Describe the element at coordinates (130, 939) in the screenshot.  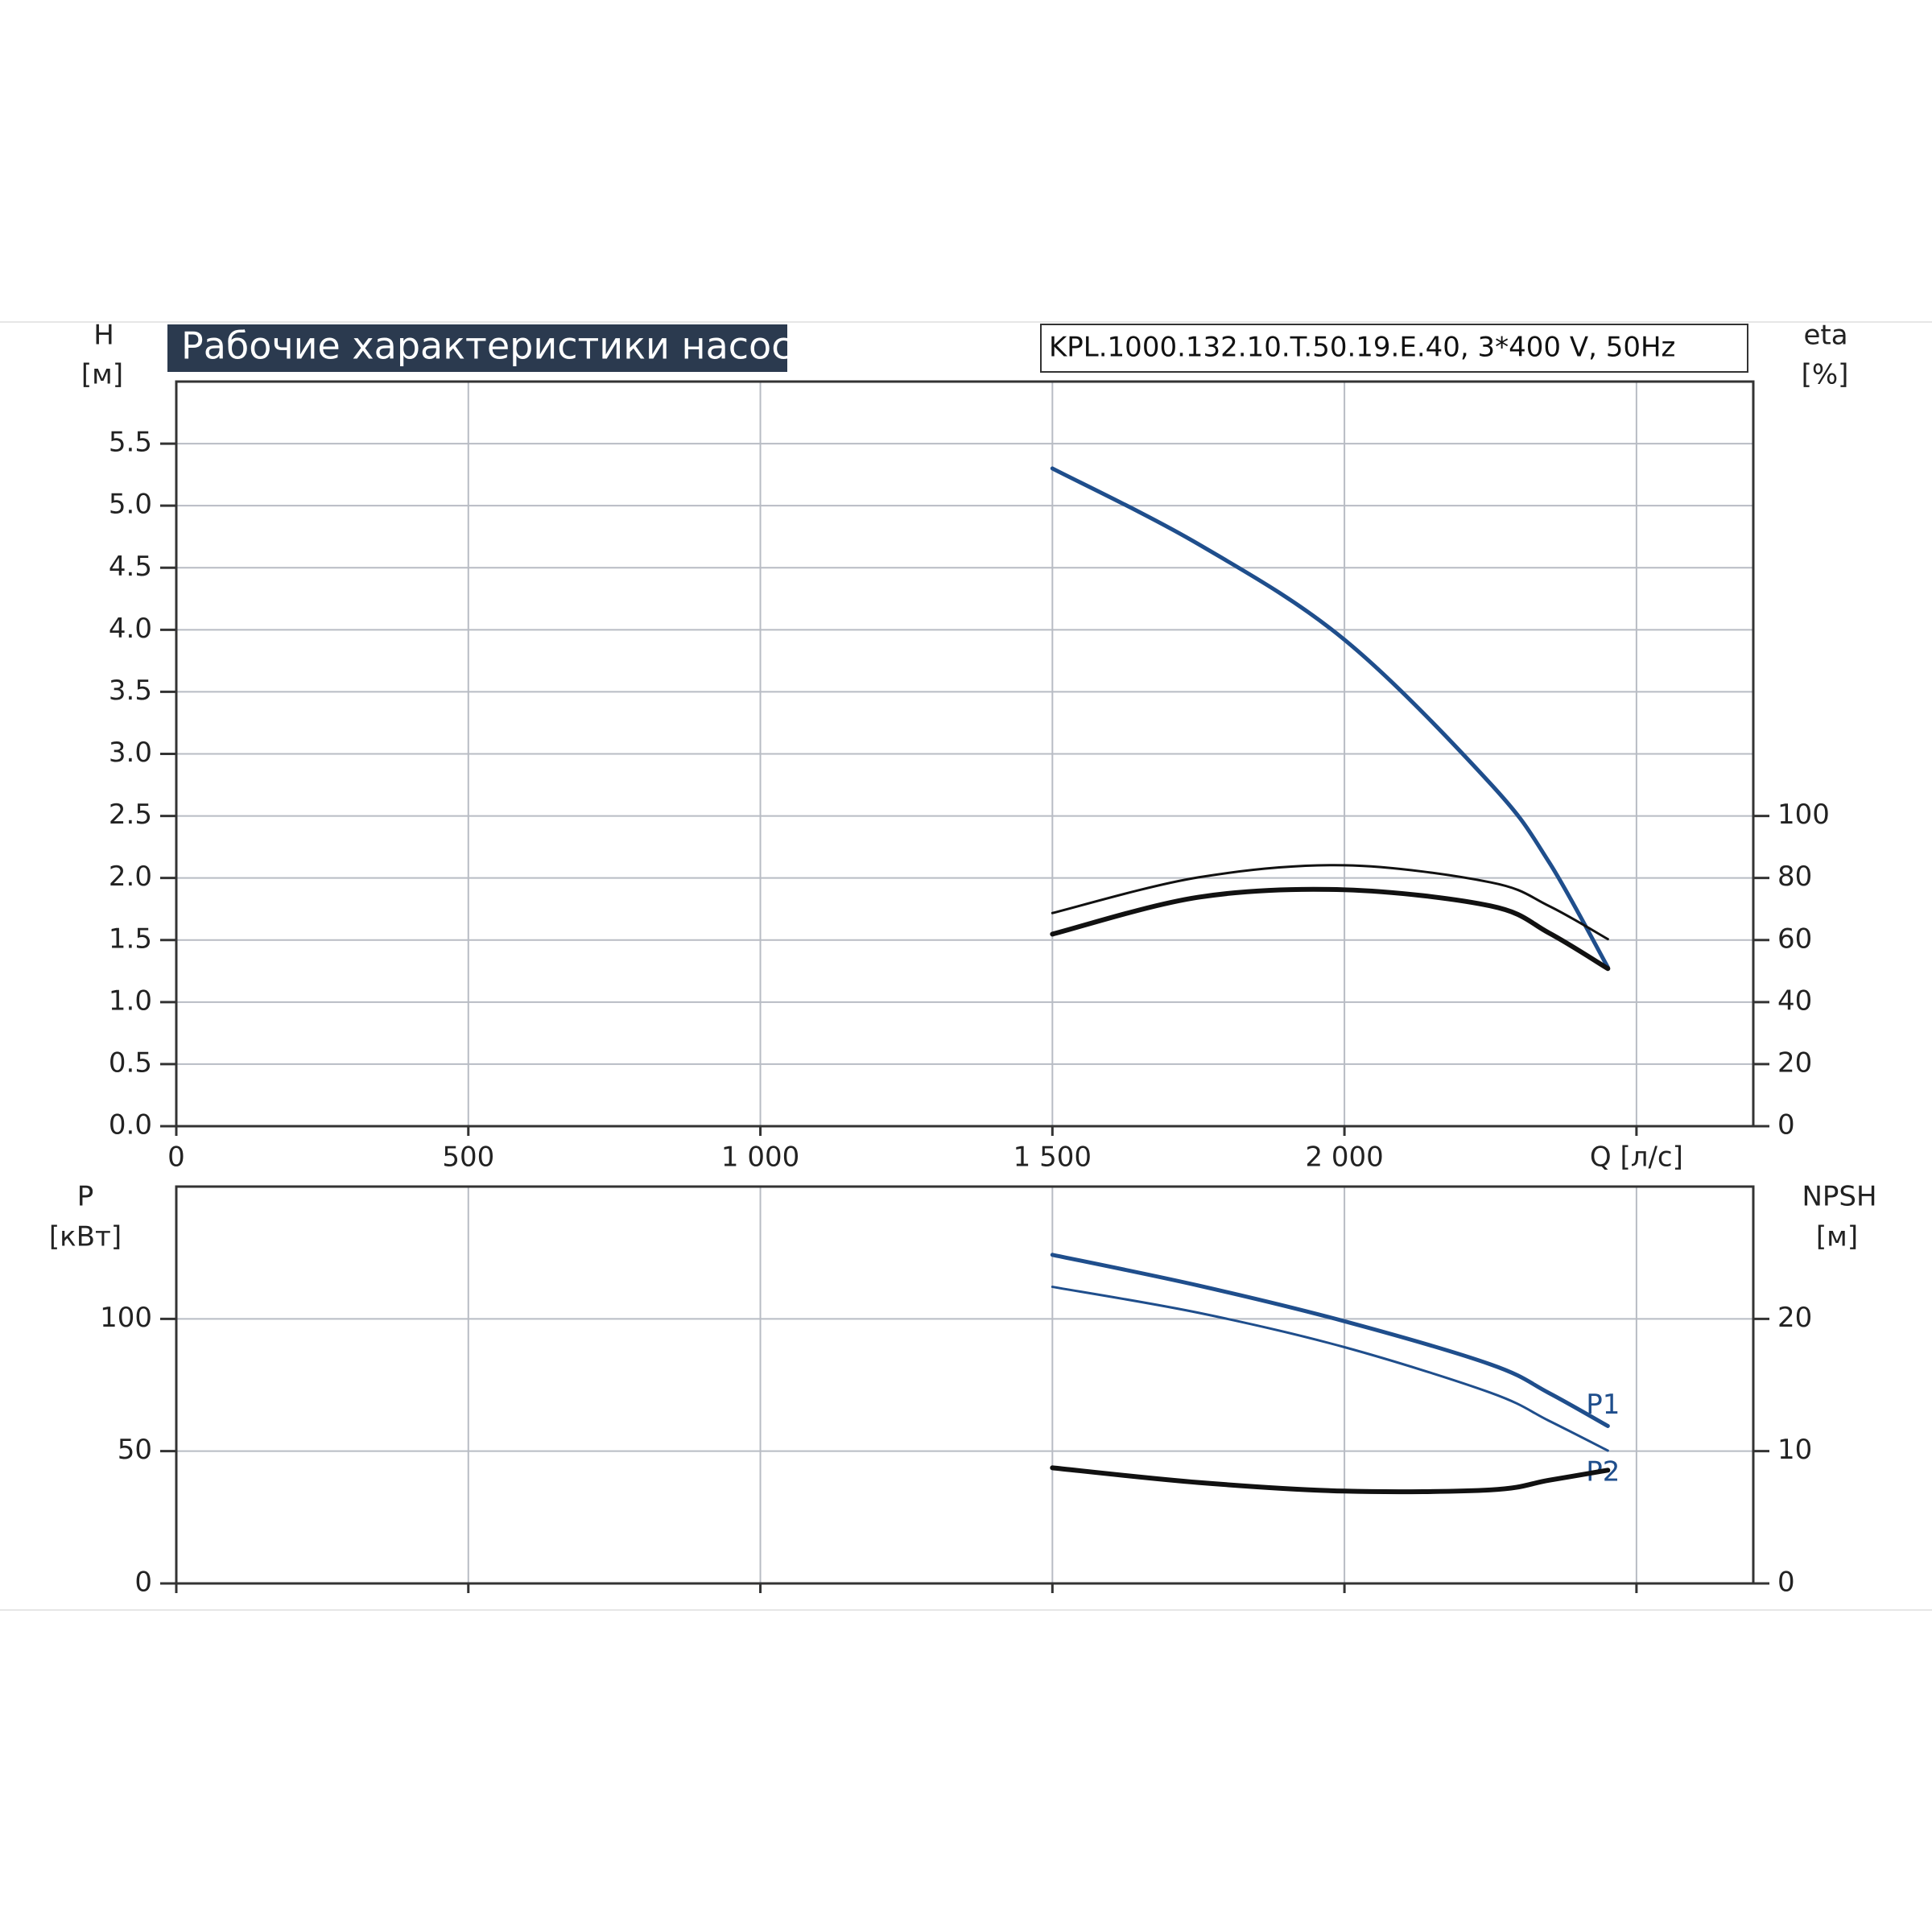
I see `y-tick-label: 1.5` at that location.